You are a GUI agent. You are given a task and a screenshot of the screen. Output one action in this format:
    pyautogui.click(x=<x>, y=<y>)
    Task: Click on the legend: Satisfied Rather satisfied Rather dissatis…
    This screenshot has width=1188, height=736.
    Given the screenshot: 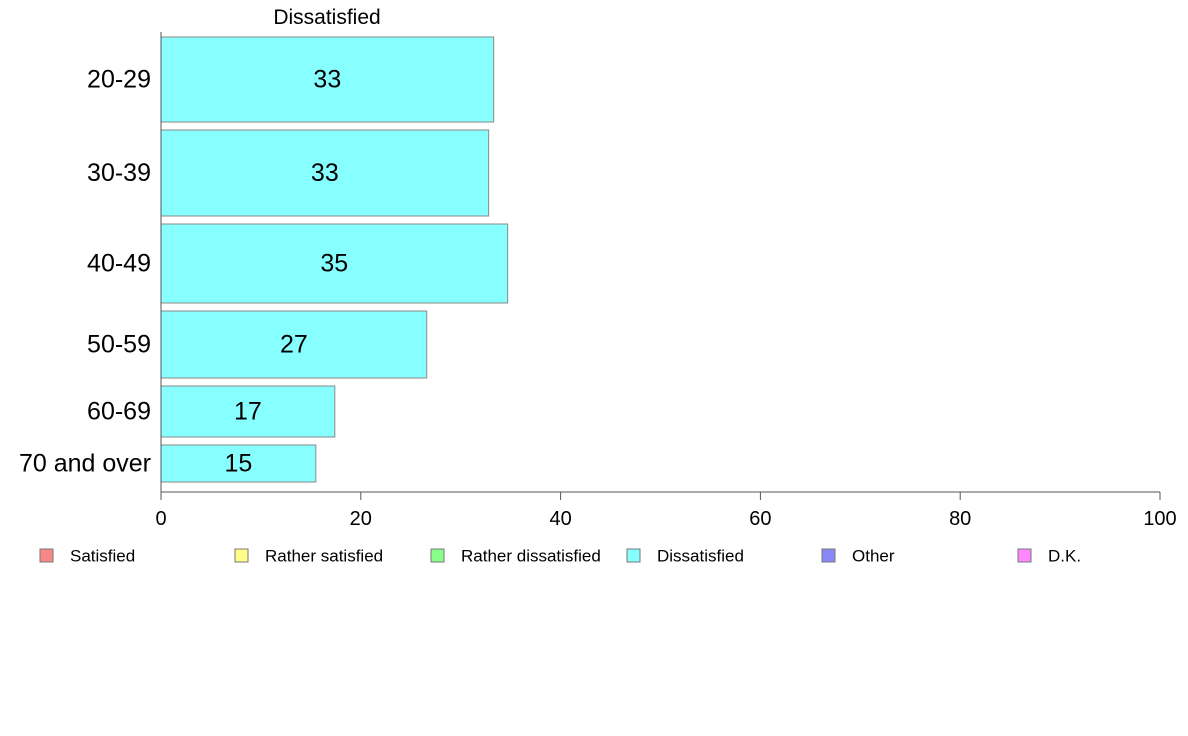 What is the action you would take?
    pyautogui.click(x=560, y=556)
    